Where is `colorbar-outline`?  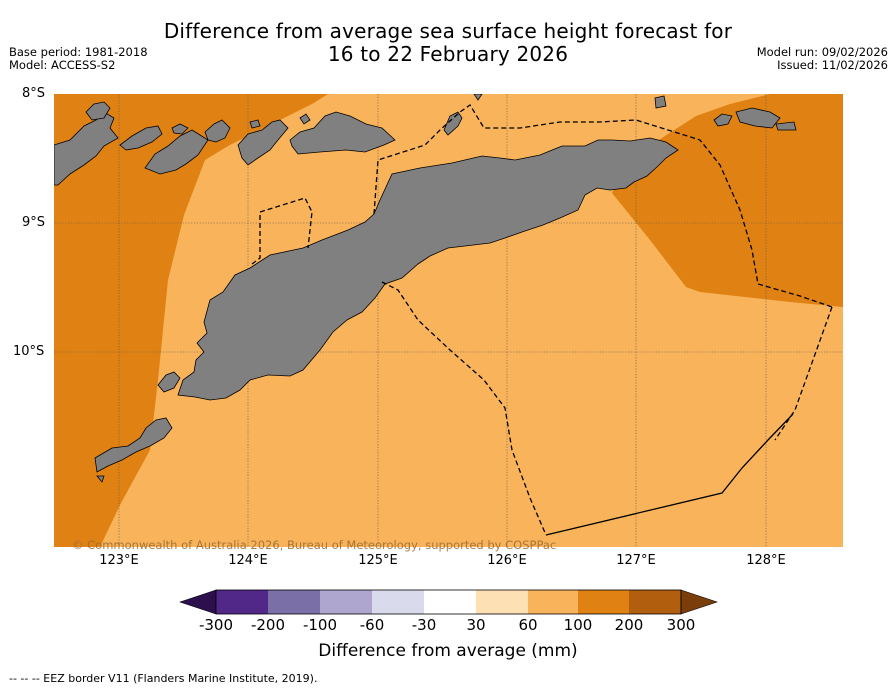 colorbar-outline is located at coordinates (448, 602).